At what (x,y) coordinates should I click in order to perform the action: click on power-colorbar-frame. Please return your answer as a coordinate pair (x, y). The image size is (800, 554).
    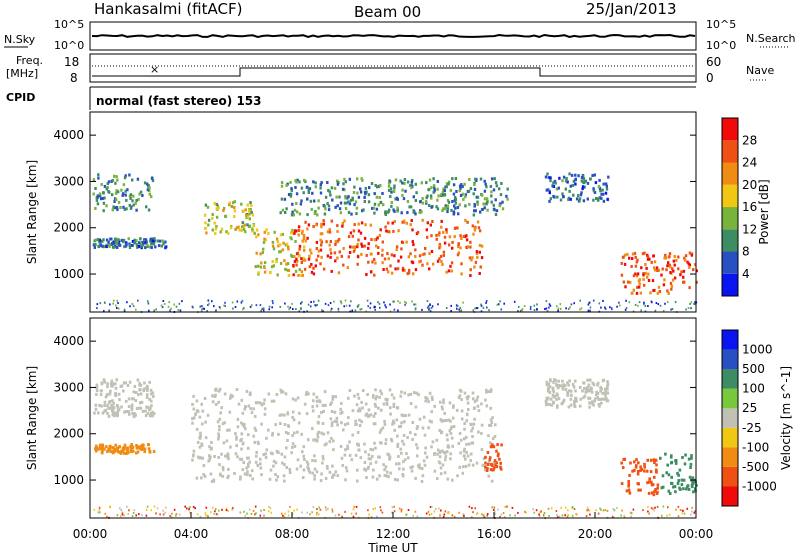
    Looking at the image, I should click on (730, 207).